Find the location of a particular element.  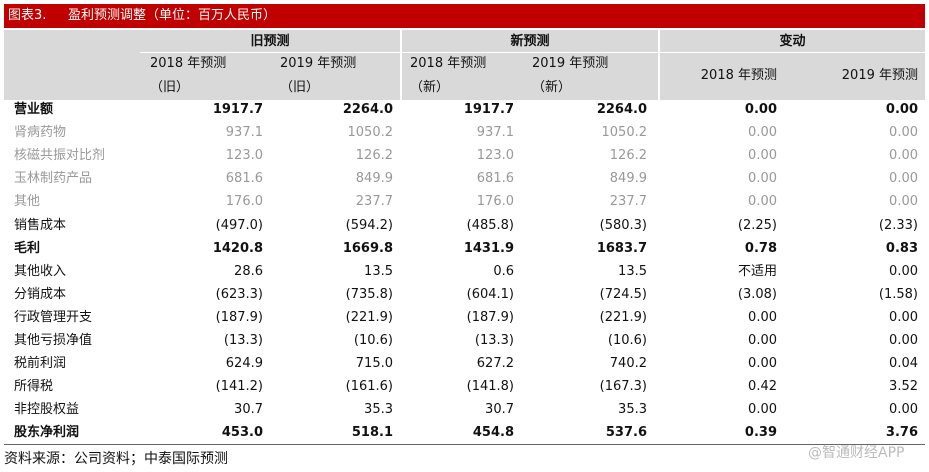

cell: 0.04 is located at coordinates (903, 364).